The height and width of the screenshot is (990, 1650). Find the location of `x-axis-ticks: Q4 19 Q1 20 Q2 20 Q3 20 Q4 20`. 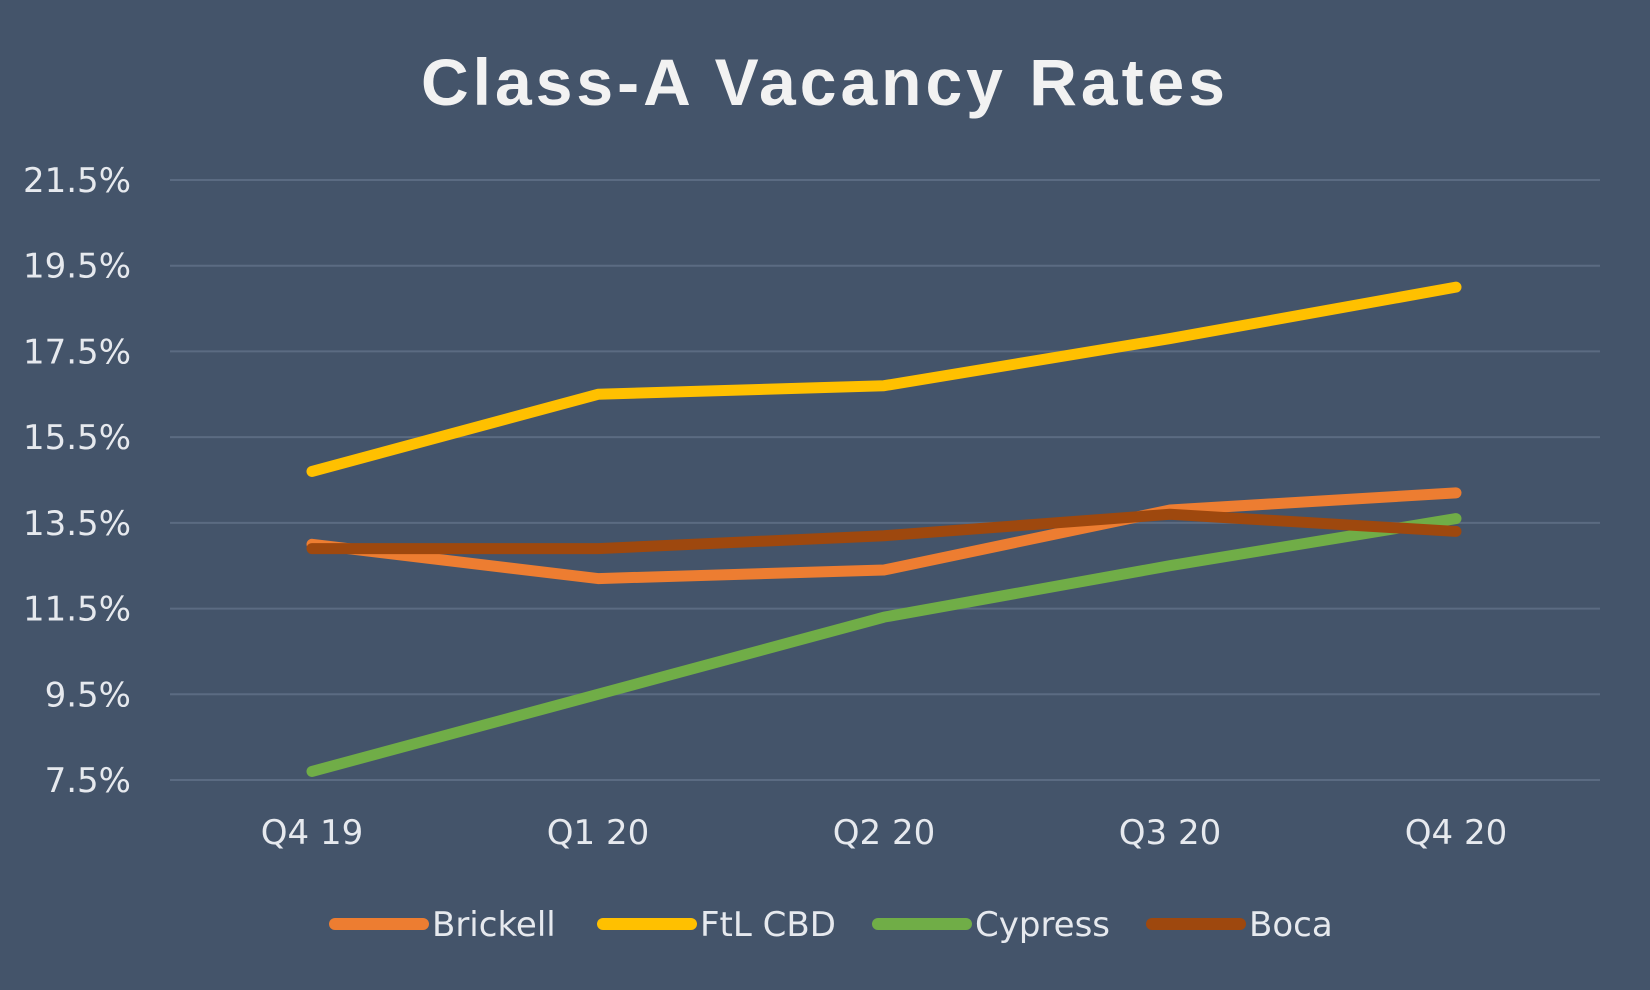

x-axis-ticks: Q4 19 Q1 20 Q2 20 Q3 20 Q4 20 is located at coordinates (884, 833).